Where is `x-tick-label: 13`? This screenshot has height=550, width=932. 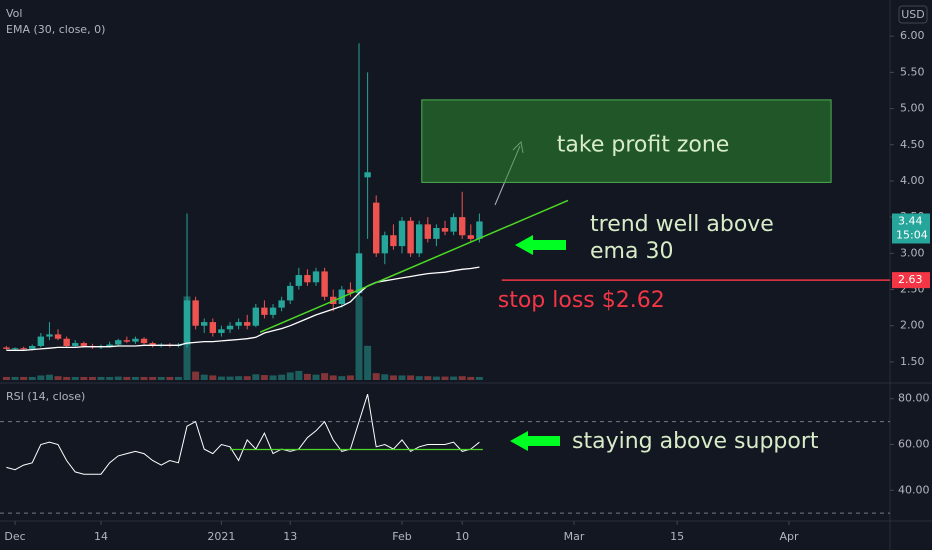
x-tick-label: 13 is located at coordinates (290, 536).